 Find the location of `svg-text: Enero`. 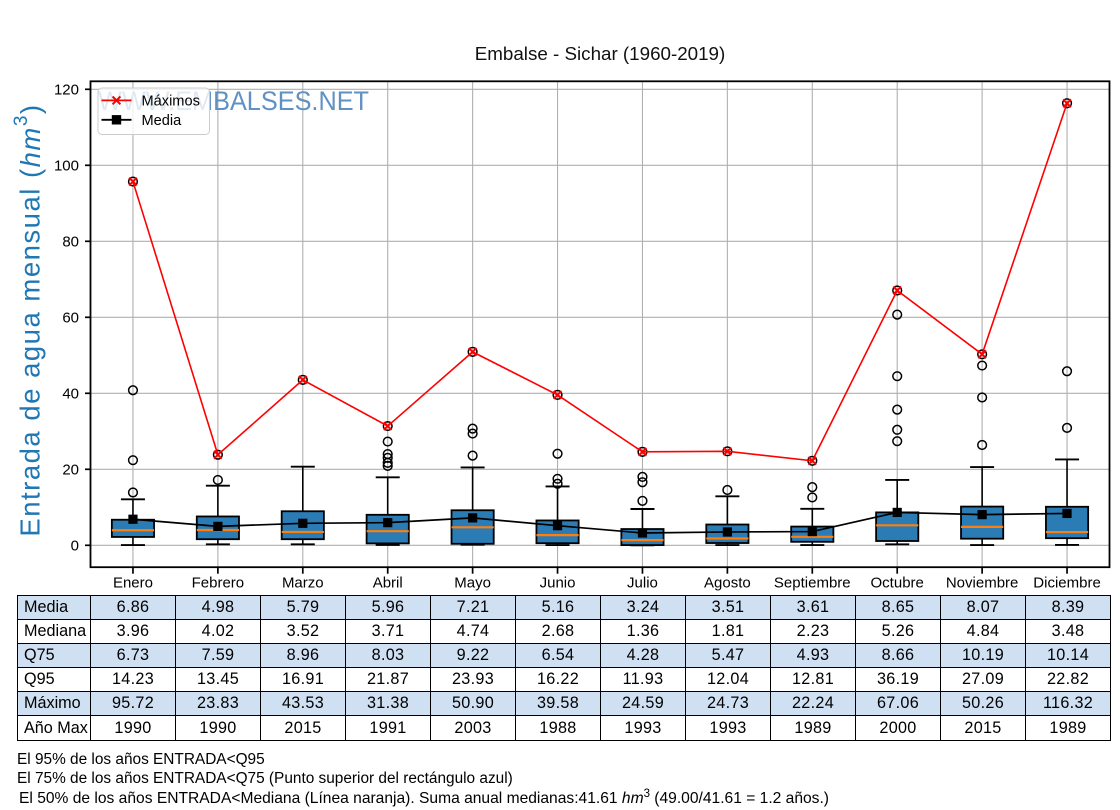

svg-text: Enero is located at coordinates (133, 583).